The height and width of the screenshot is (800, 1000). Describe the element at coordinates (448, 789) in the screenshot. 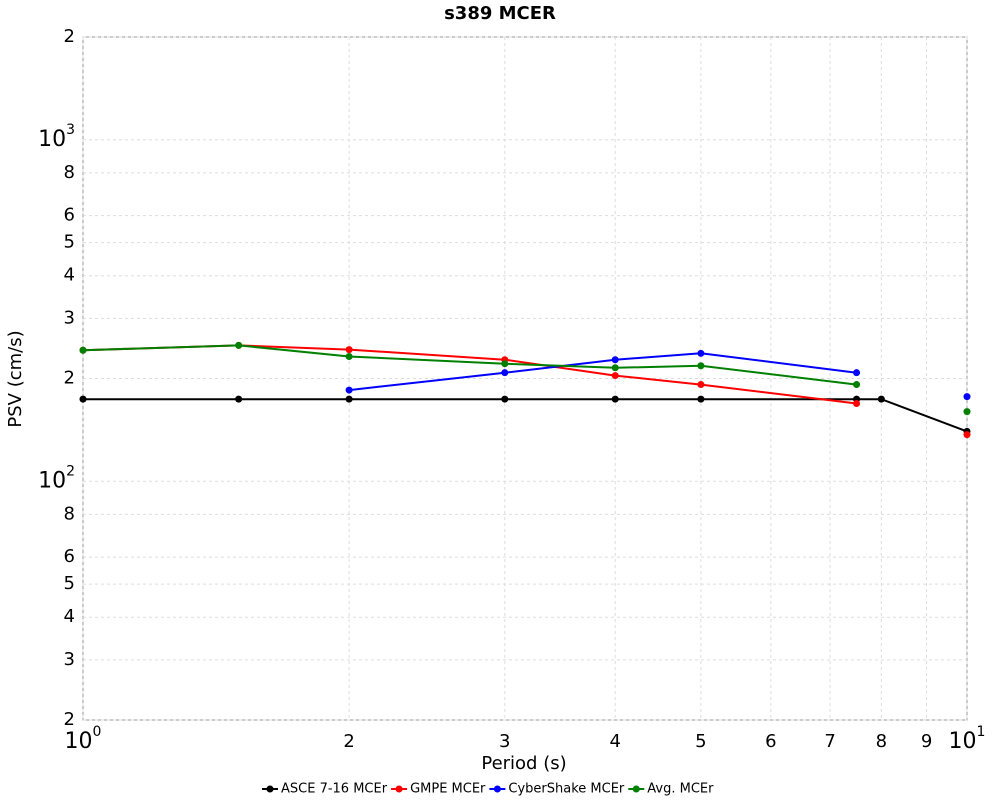

I see `legend-label: GMPE MCEr` at that location.